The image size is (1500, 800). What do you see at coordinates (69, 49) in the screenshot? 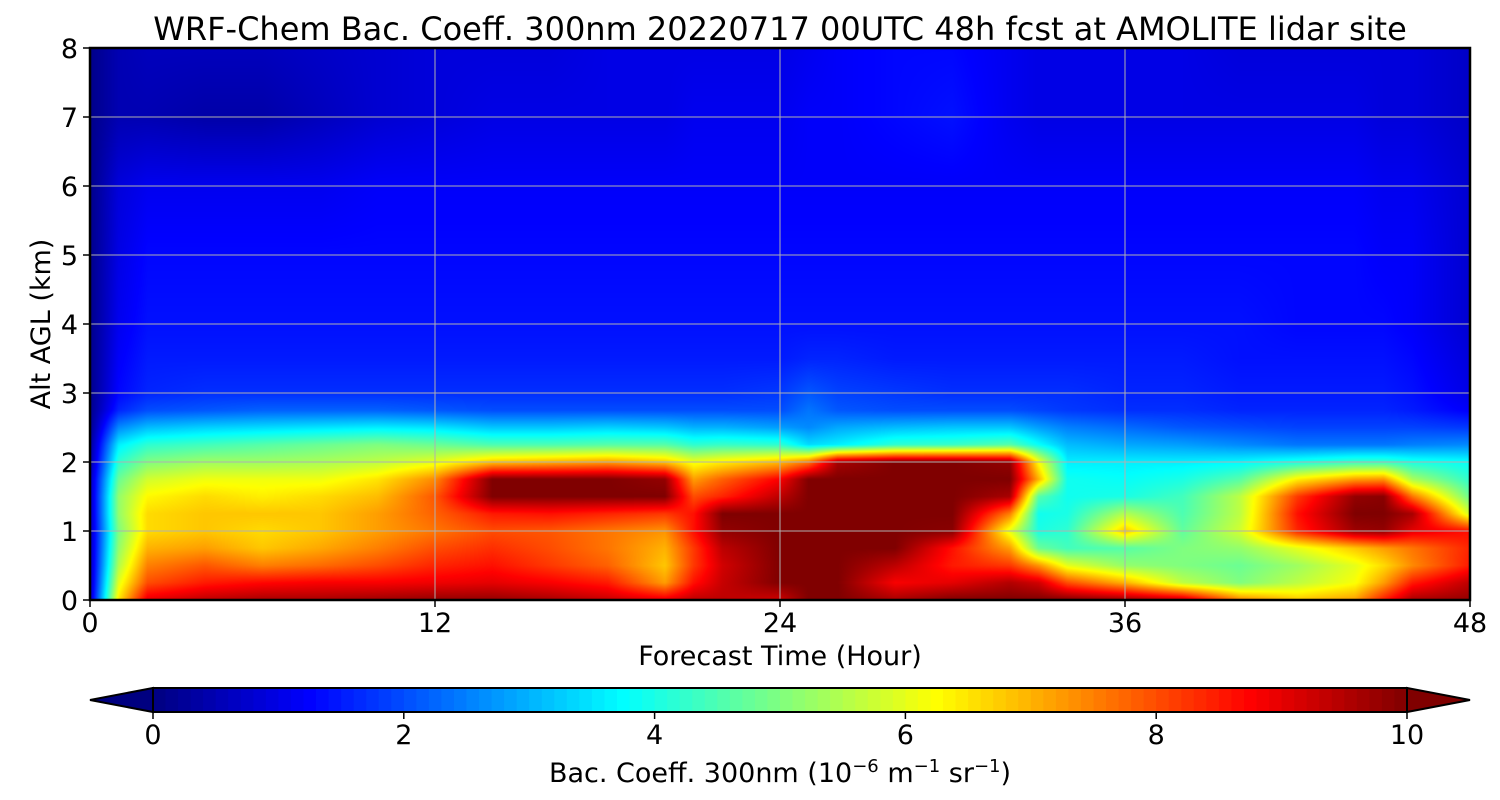
I see `y-tick-label: 8` at bounding box center [69, 49].